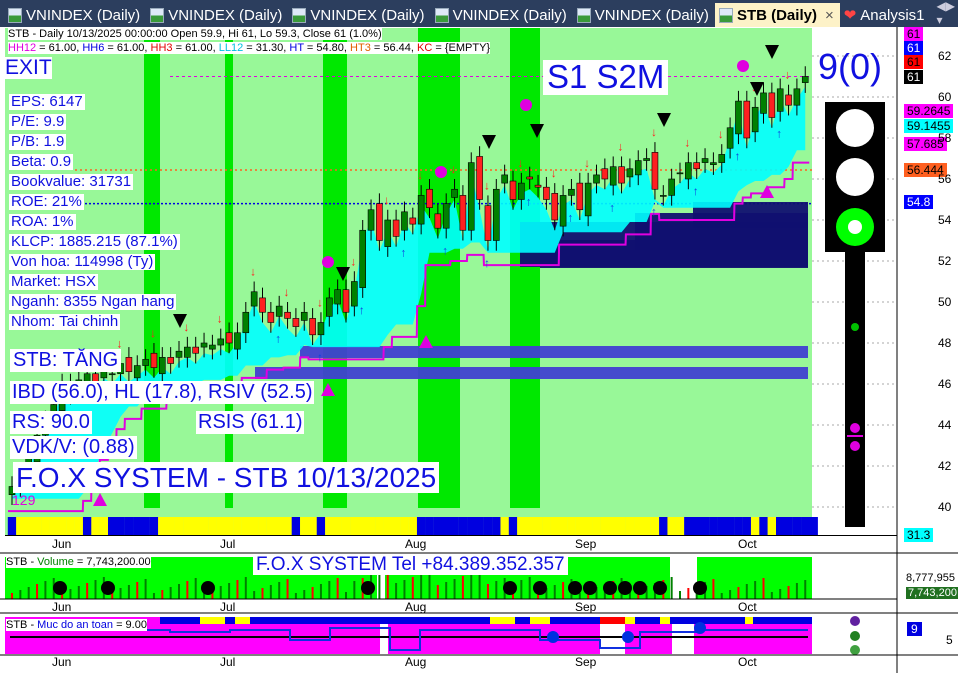  I want to click on vdk-label: VDK/V: (0.88), so click(73, 447).